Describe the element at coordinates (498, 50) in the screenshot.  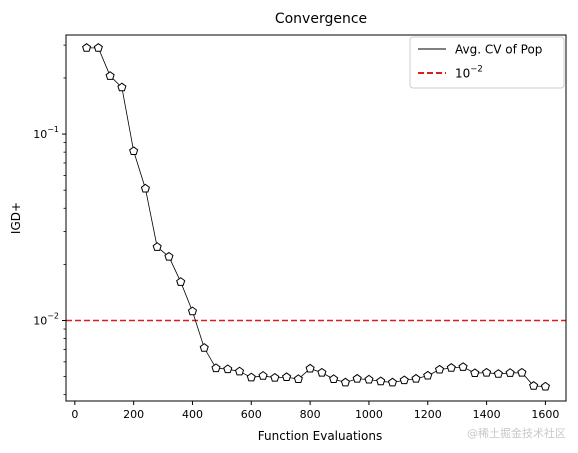
I see `legend-series-label: Avg. CV of Pop` at that location.